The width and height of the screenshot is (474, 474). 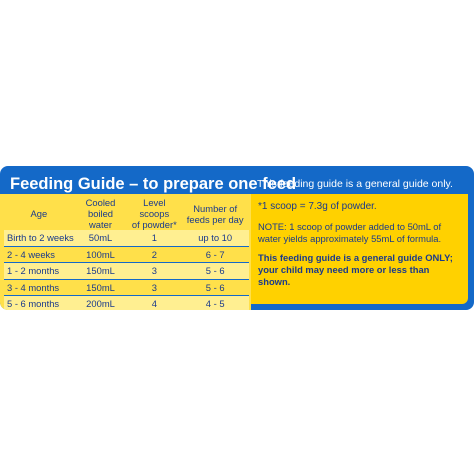 I want to click on cell-age: 5 - 6 months, so click(x=39, y=302).